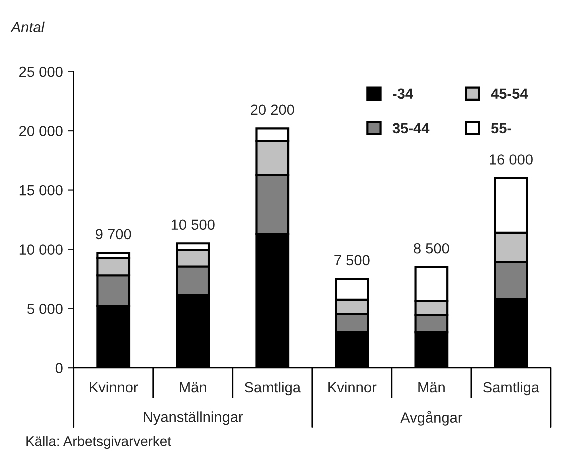 The width and height of the screenshot is (568, 463). Describe the element at coordinates (431, 418) in the screenshot. I see `text: Avgångar` at that location.